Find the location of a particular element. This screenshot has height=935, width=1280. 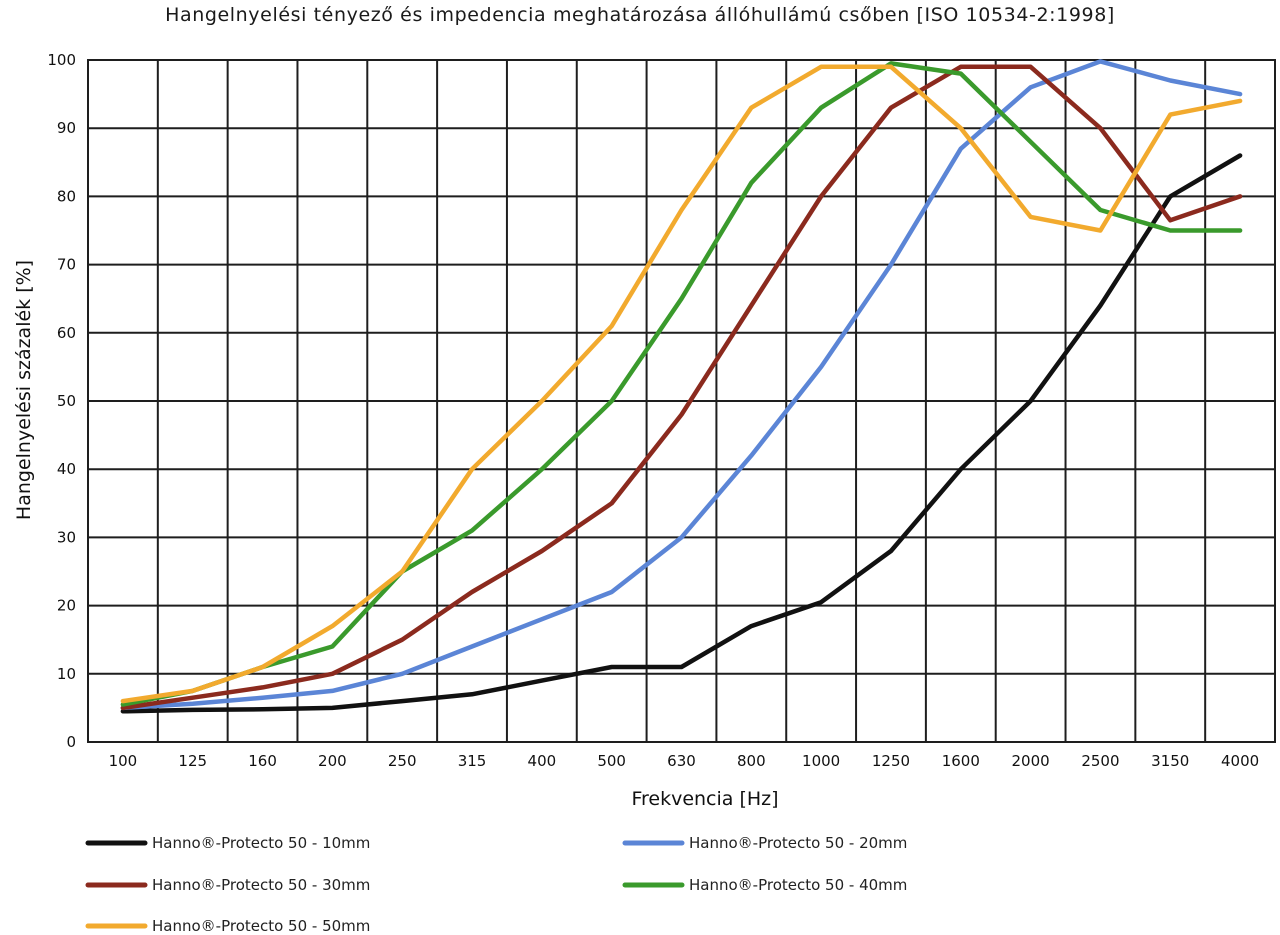

y-tick-label: 70 is located at coordinates (66, 265).